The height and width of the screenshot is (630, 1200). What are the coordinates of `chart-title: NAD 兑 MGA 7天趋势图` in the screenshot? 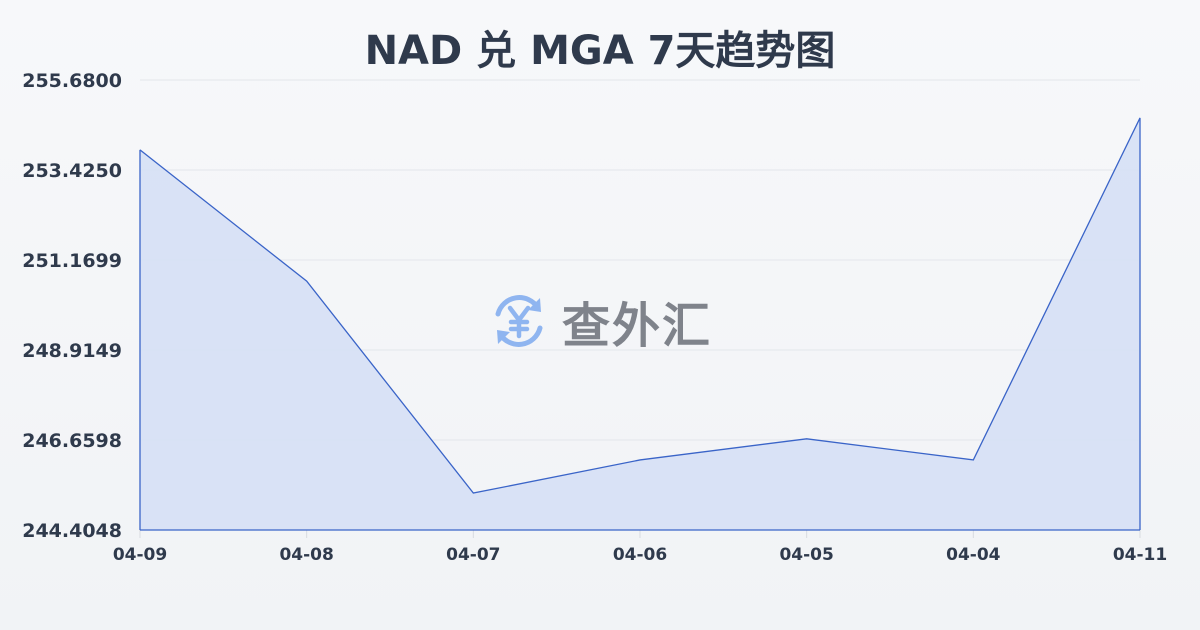 It's located at (600, 51).